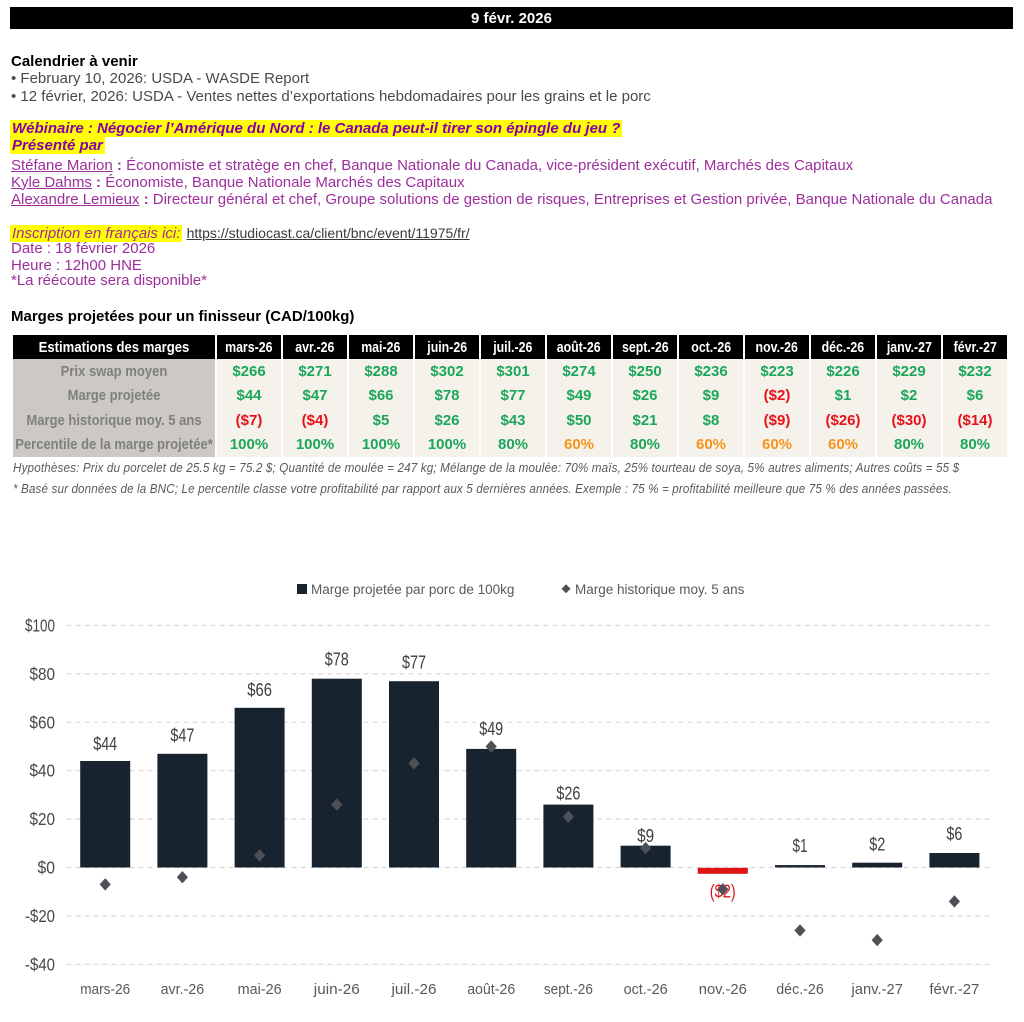 This screenshot has height=1022, width=1024. What do you see at coordinates (660, 589) in the screenshot?
I see `svg-text: Marge historique moy. 5 ans` at bounding box center [660, 589].